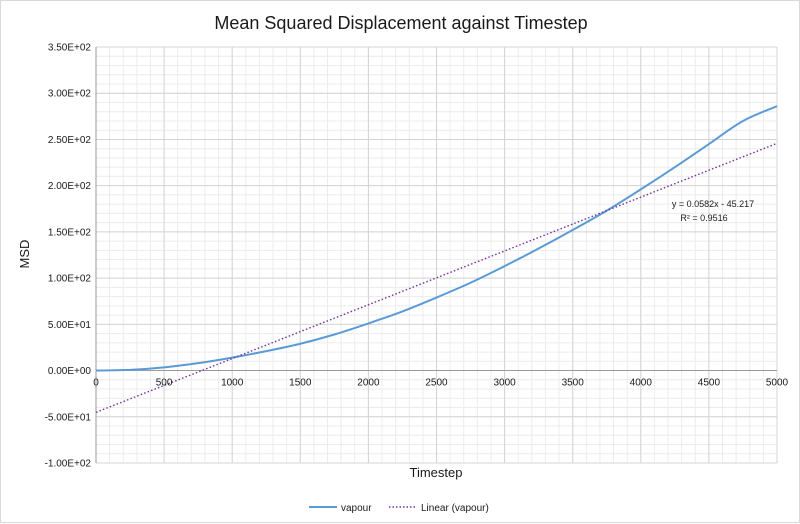 Image resolution: width=800 pixels, height=524 pixels. I want to click on trendline-equation: y = 0.0582x - 45.217, so click(713, 204).